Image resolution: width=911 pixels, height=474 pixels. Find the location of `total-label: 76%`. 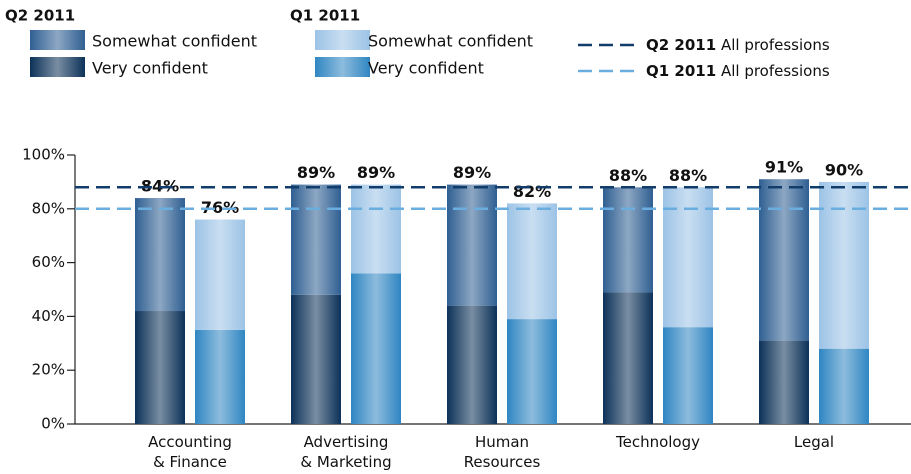

total-label: 76% is located at coordinates (220, 207).